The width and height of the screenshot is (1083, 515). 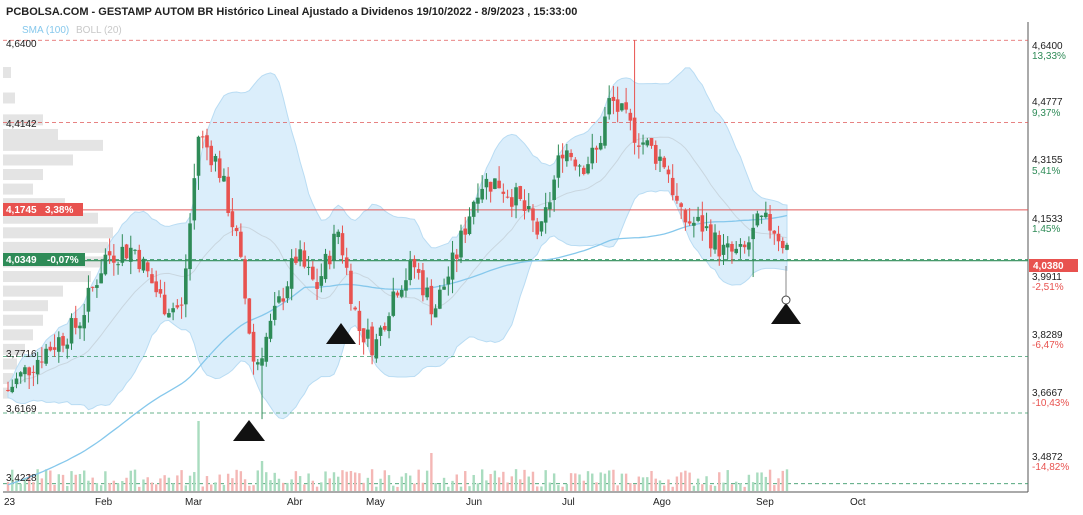 I want to click on right-pct: -6,47%, so click(x=1048, y=345).